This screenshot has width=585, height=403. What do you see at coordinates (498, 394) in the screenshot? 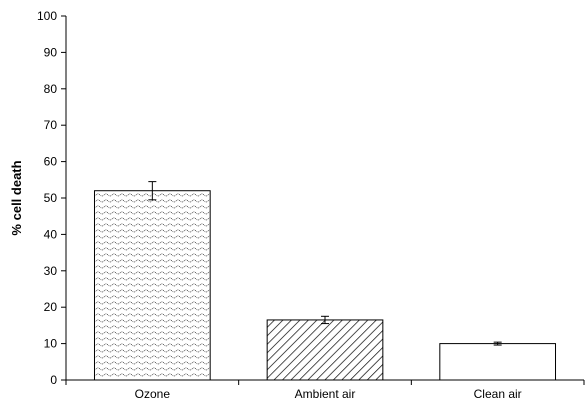
I see `x-tick-label: Clean air` at bounding box center [498, 394].